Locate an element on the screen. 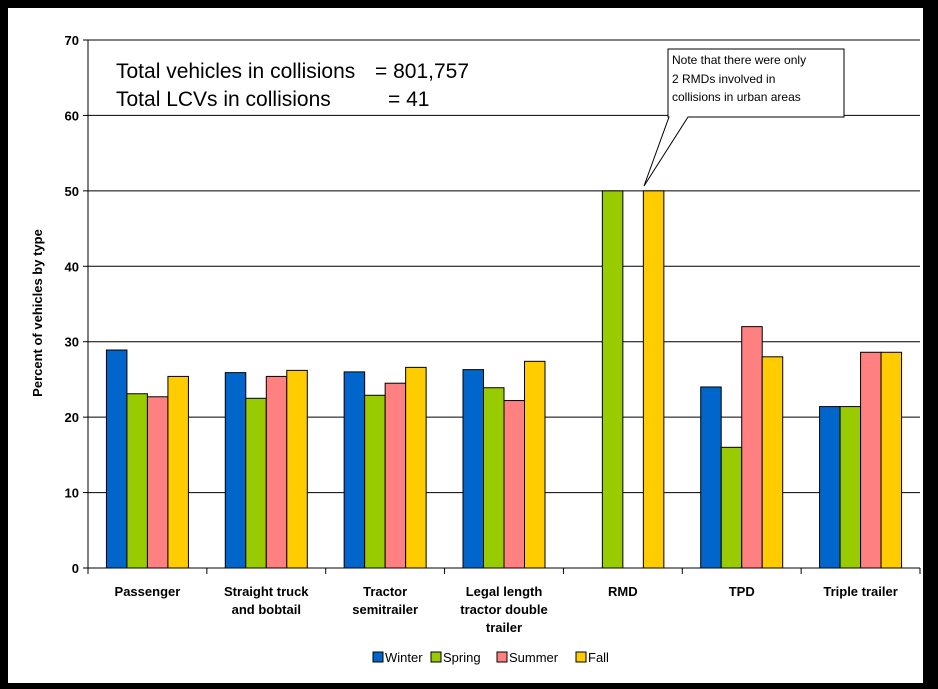 The width and height of the screenshot is (938, 689). x-category-label: and bobtail is located at coordinates (266, 609).